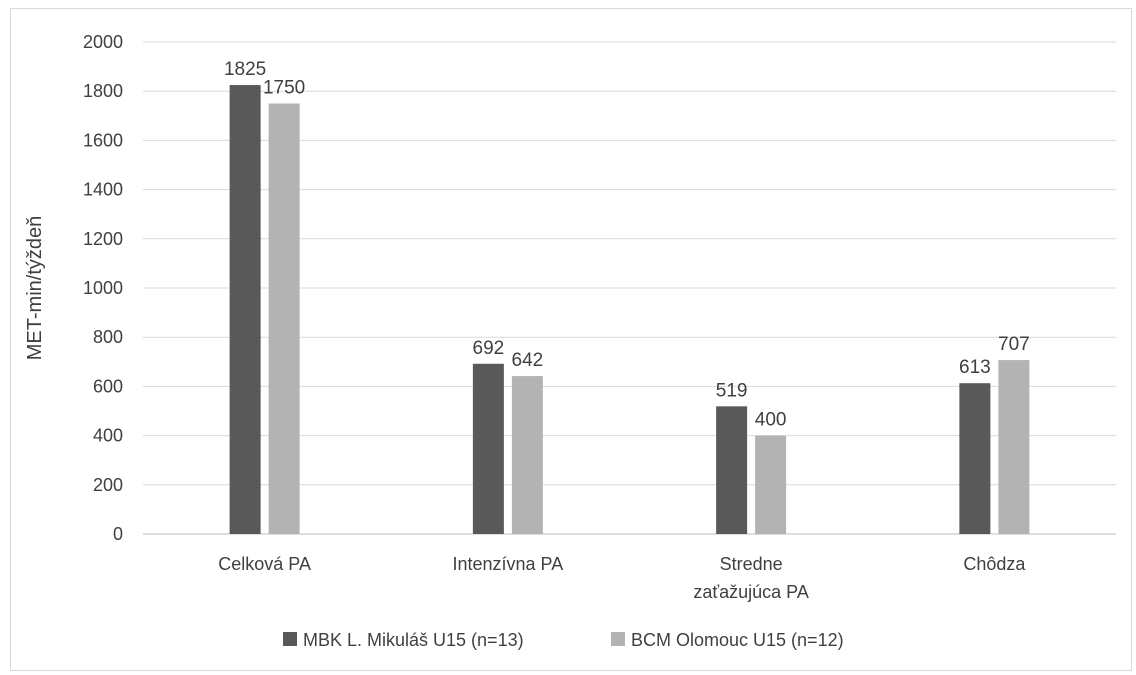 The width and height of the screenshot is (1136, 675). What do you see at coordinates (284, 88) in the screenshot?
I see `data-label: 1750` at bounding box center [284, 88].